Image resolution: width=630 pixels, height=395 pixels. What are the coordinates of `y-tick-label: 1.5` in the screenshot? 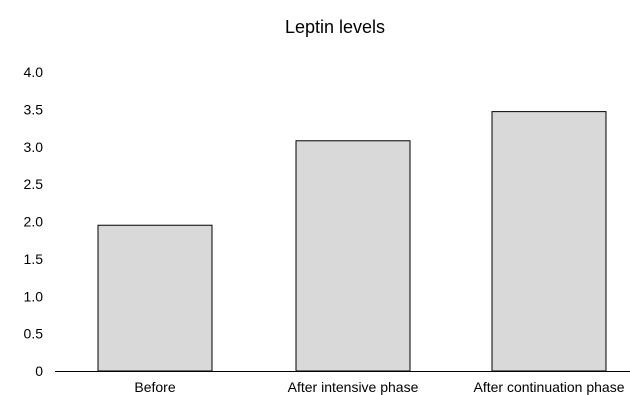 It's located at (34, 259).